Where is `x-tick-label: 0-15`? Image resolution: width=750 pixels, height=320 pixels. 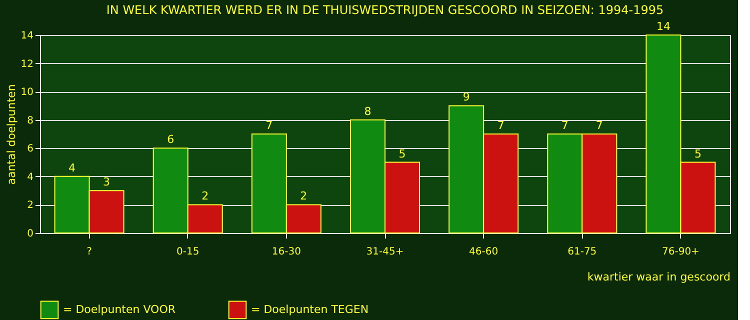 x-tick-label: 0-15 is located at coordinates (188, 252).